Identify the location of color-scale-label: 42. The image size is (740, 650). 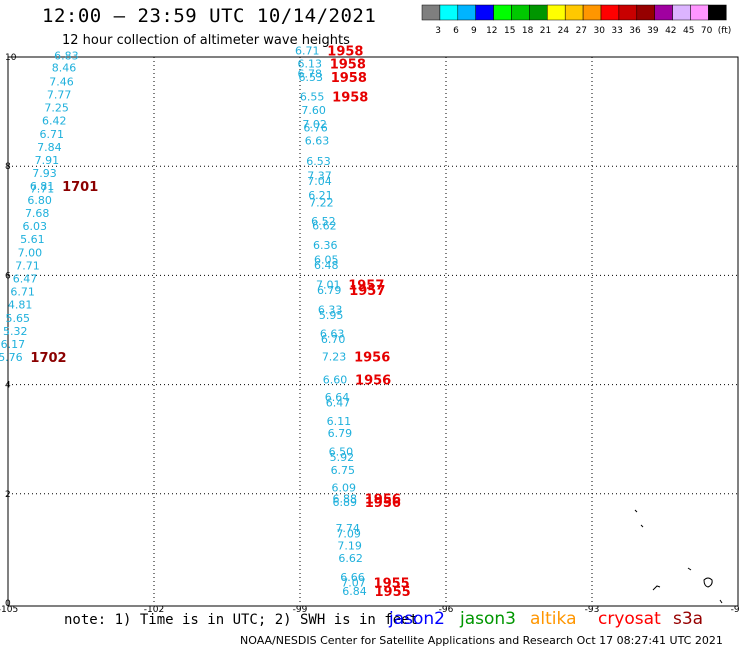
(670, 31).